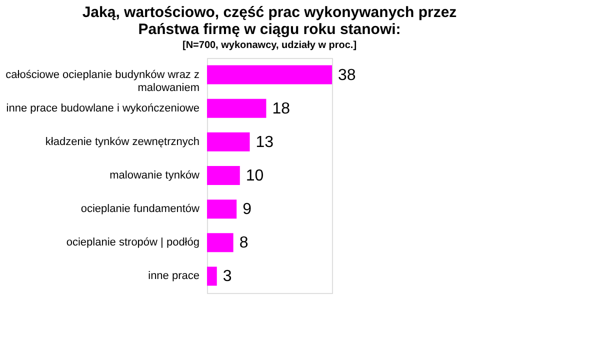 This screenshot has height=353, width=600. Describe the element at coordinates (247, 209) in the screenshot. I see `data-label: 9` at that location.